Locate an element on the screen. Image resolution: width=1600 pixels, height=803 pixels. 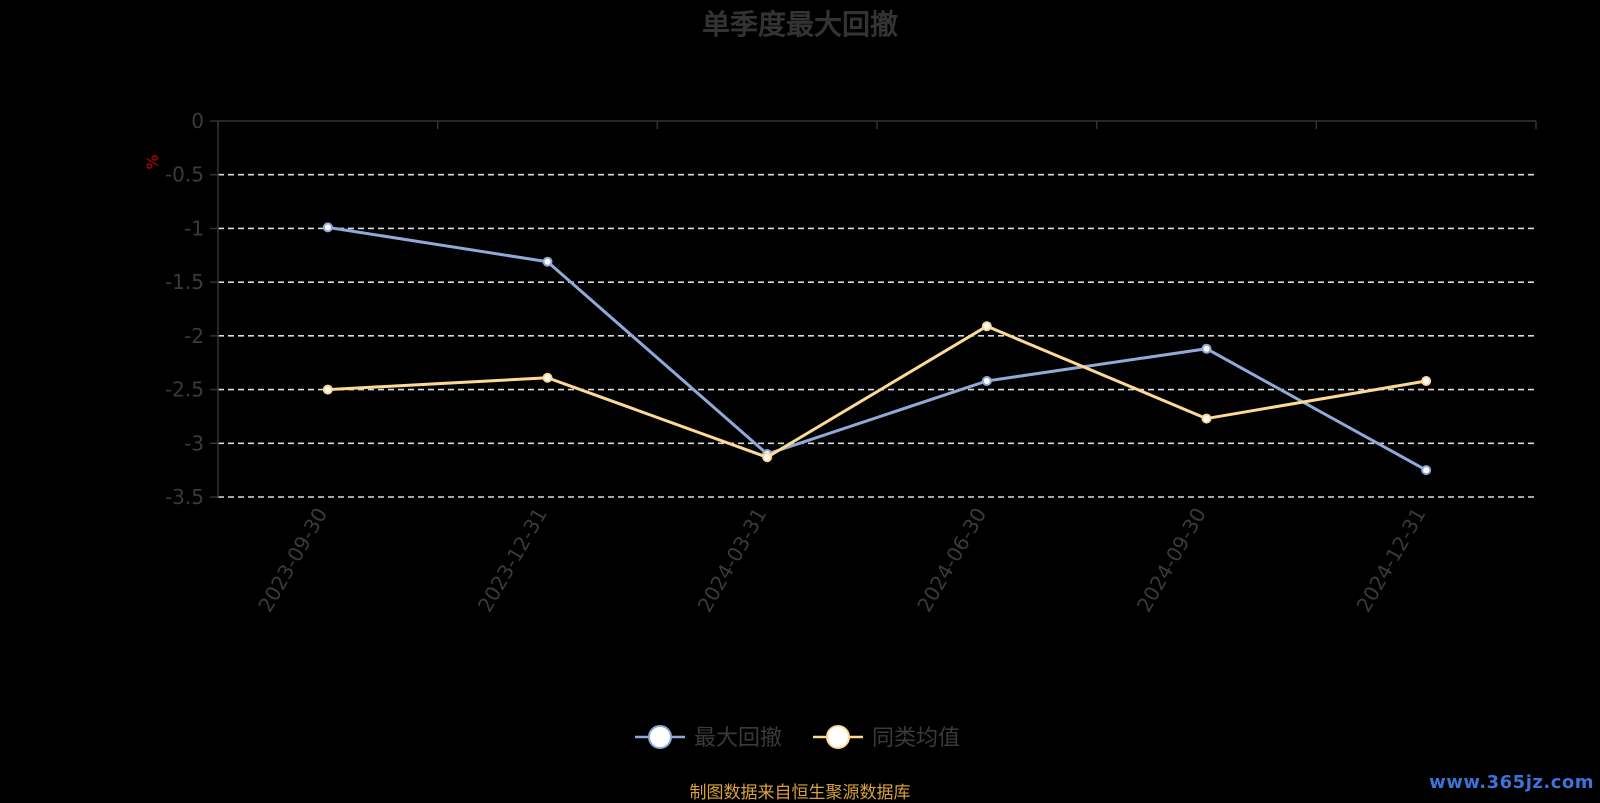
y-tick-label: -3.5 is located at coordinates (184, 497).